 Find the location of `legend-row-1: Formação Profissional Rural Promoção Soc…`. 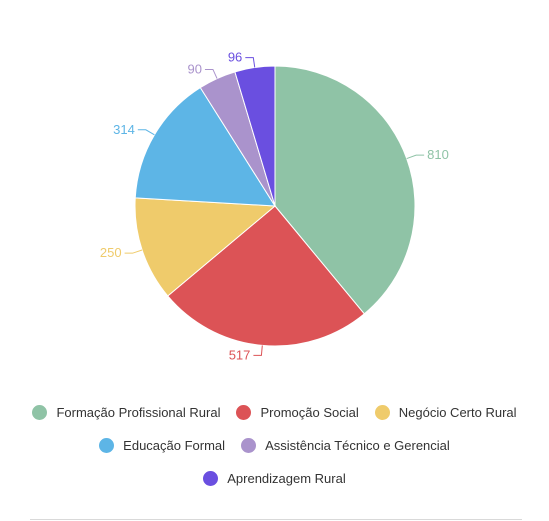

legend-row-1: Formação Profissional Rural Promoção Soc… is located at coordinates (274, 412).